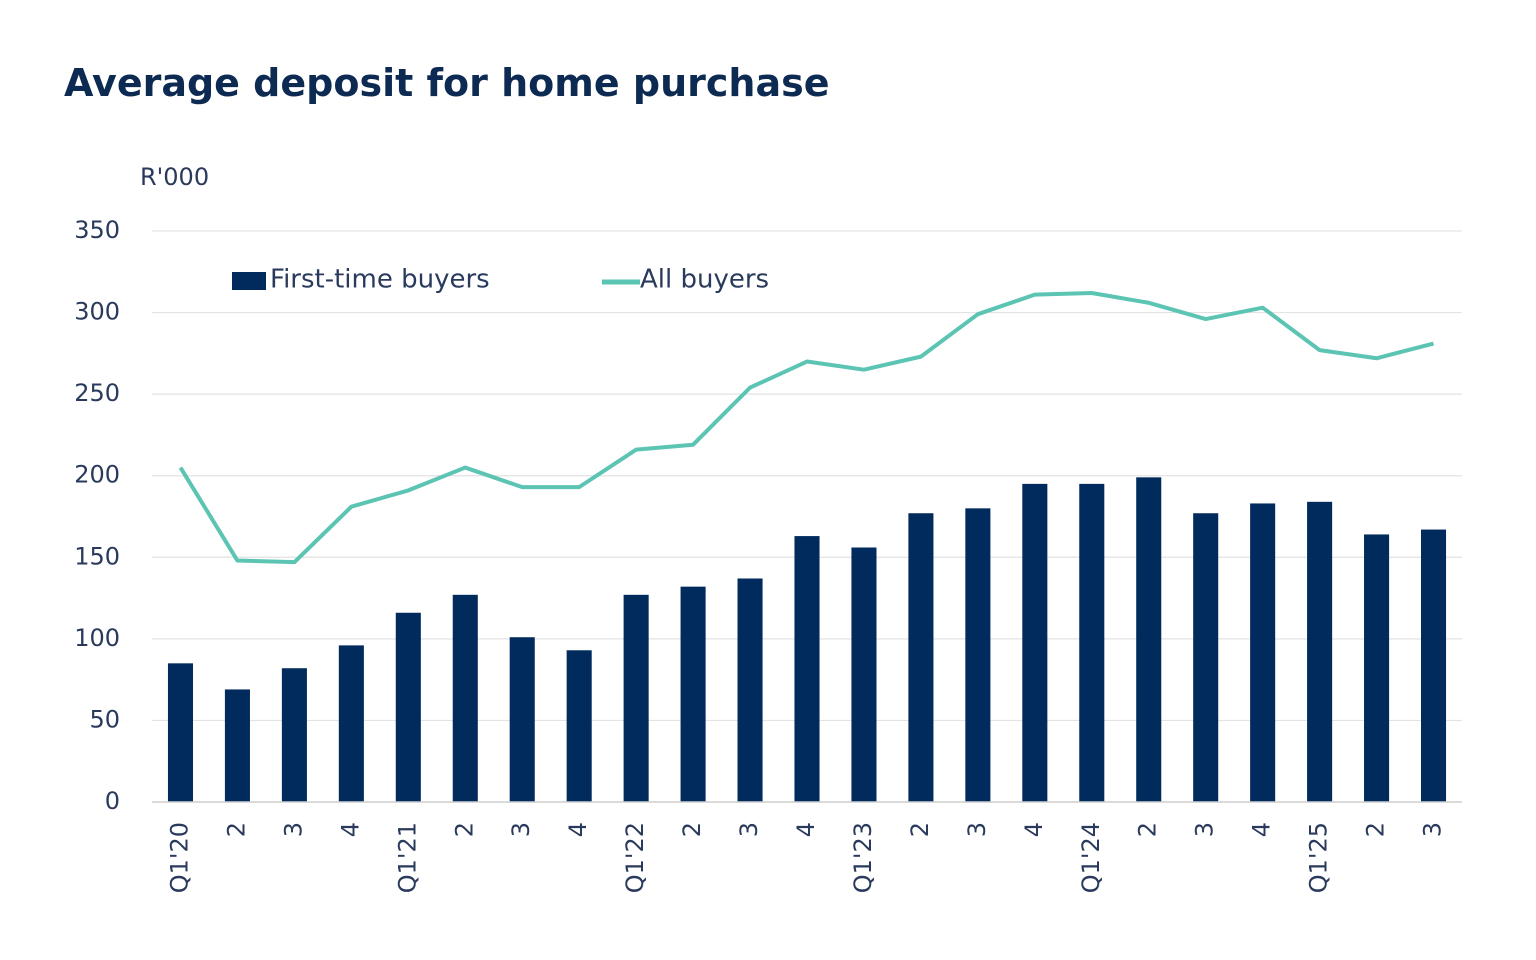  Describe the element at coordinates (407, 857) in the screenshot. I see `x-tick-label: Q1'21` at that location.